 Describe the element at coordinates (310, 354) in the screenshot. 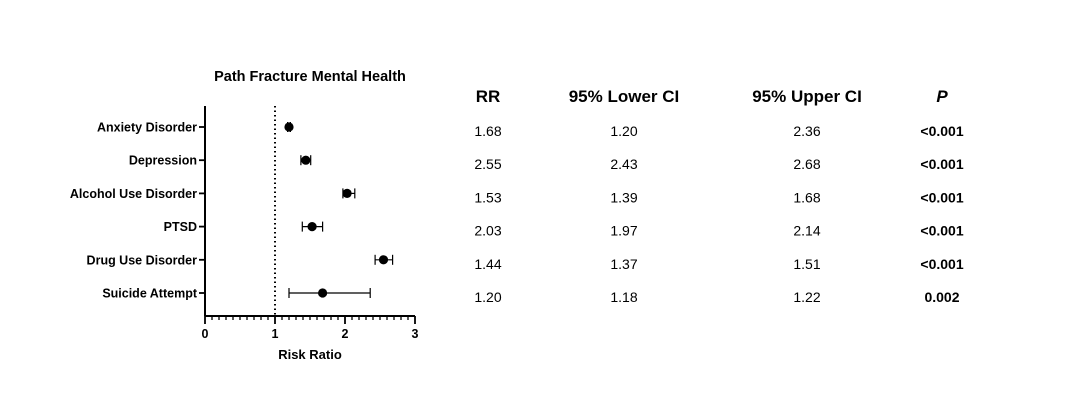

I see `x-axis-title: Risk Ratio` at that location.